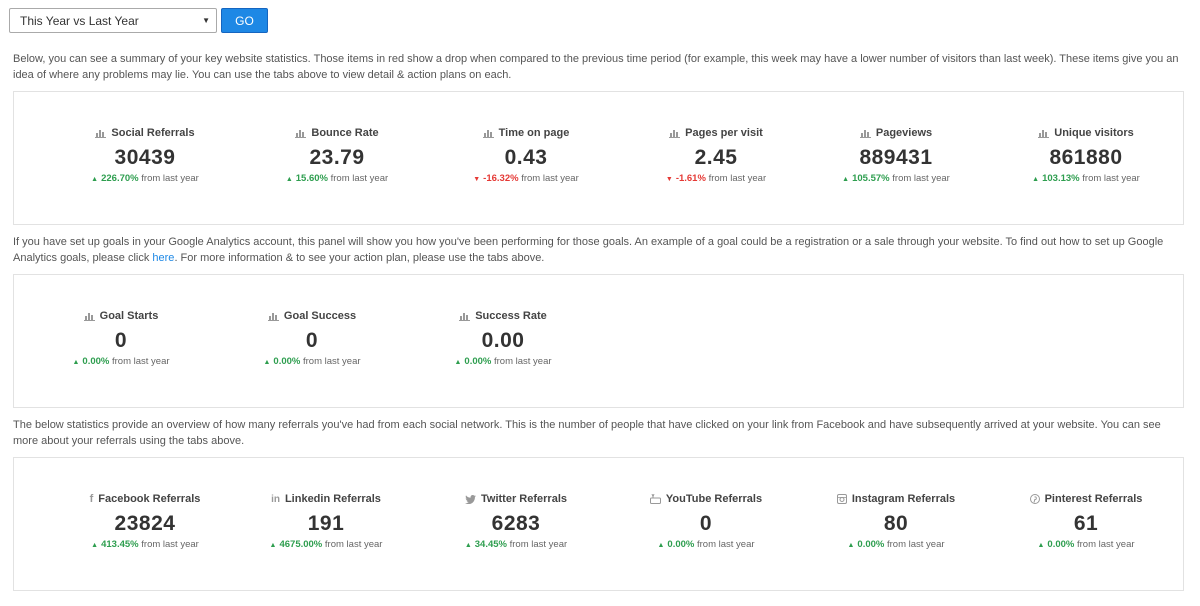 Image resolution: width=1200 pixels, height=606 pixels. What do you see at coordinates (149, 499) in the screenshot?
I see `stat-label: Facebook Referrals` at bounding box center [149, 499].